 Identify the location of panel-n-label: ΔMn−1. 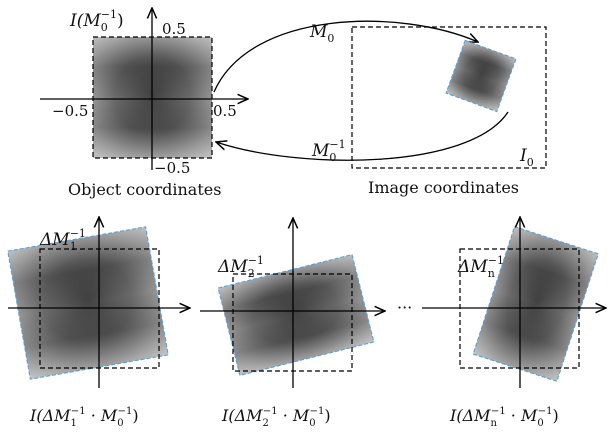
(480, 267).